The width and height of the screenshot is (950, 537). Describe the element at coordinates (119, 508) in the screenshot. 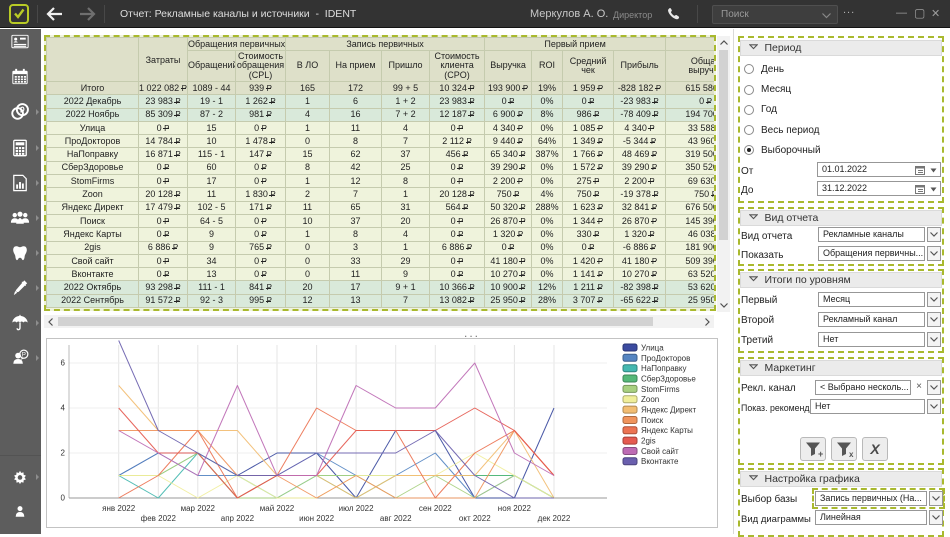

I see `svg-text: янв 2022` at that location.